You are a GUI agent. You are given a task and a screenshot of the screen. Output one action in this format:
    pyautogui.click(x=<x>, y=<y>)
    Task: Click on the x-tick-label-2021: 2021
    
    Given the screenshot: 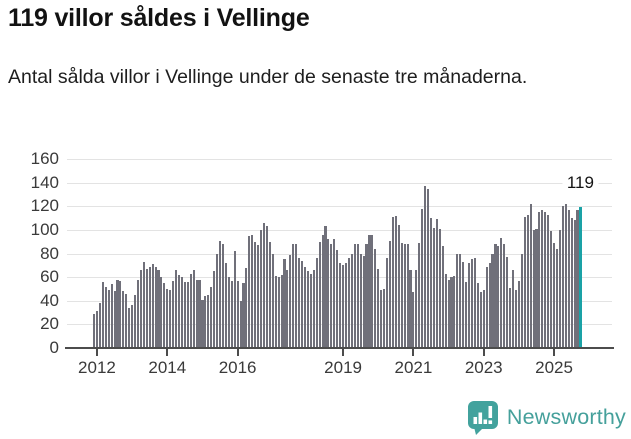 What is the action you would take?
    pyautogui.click(x=413, y=367)
    